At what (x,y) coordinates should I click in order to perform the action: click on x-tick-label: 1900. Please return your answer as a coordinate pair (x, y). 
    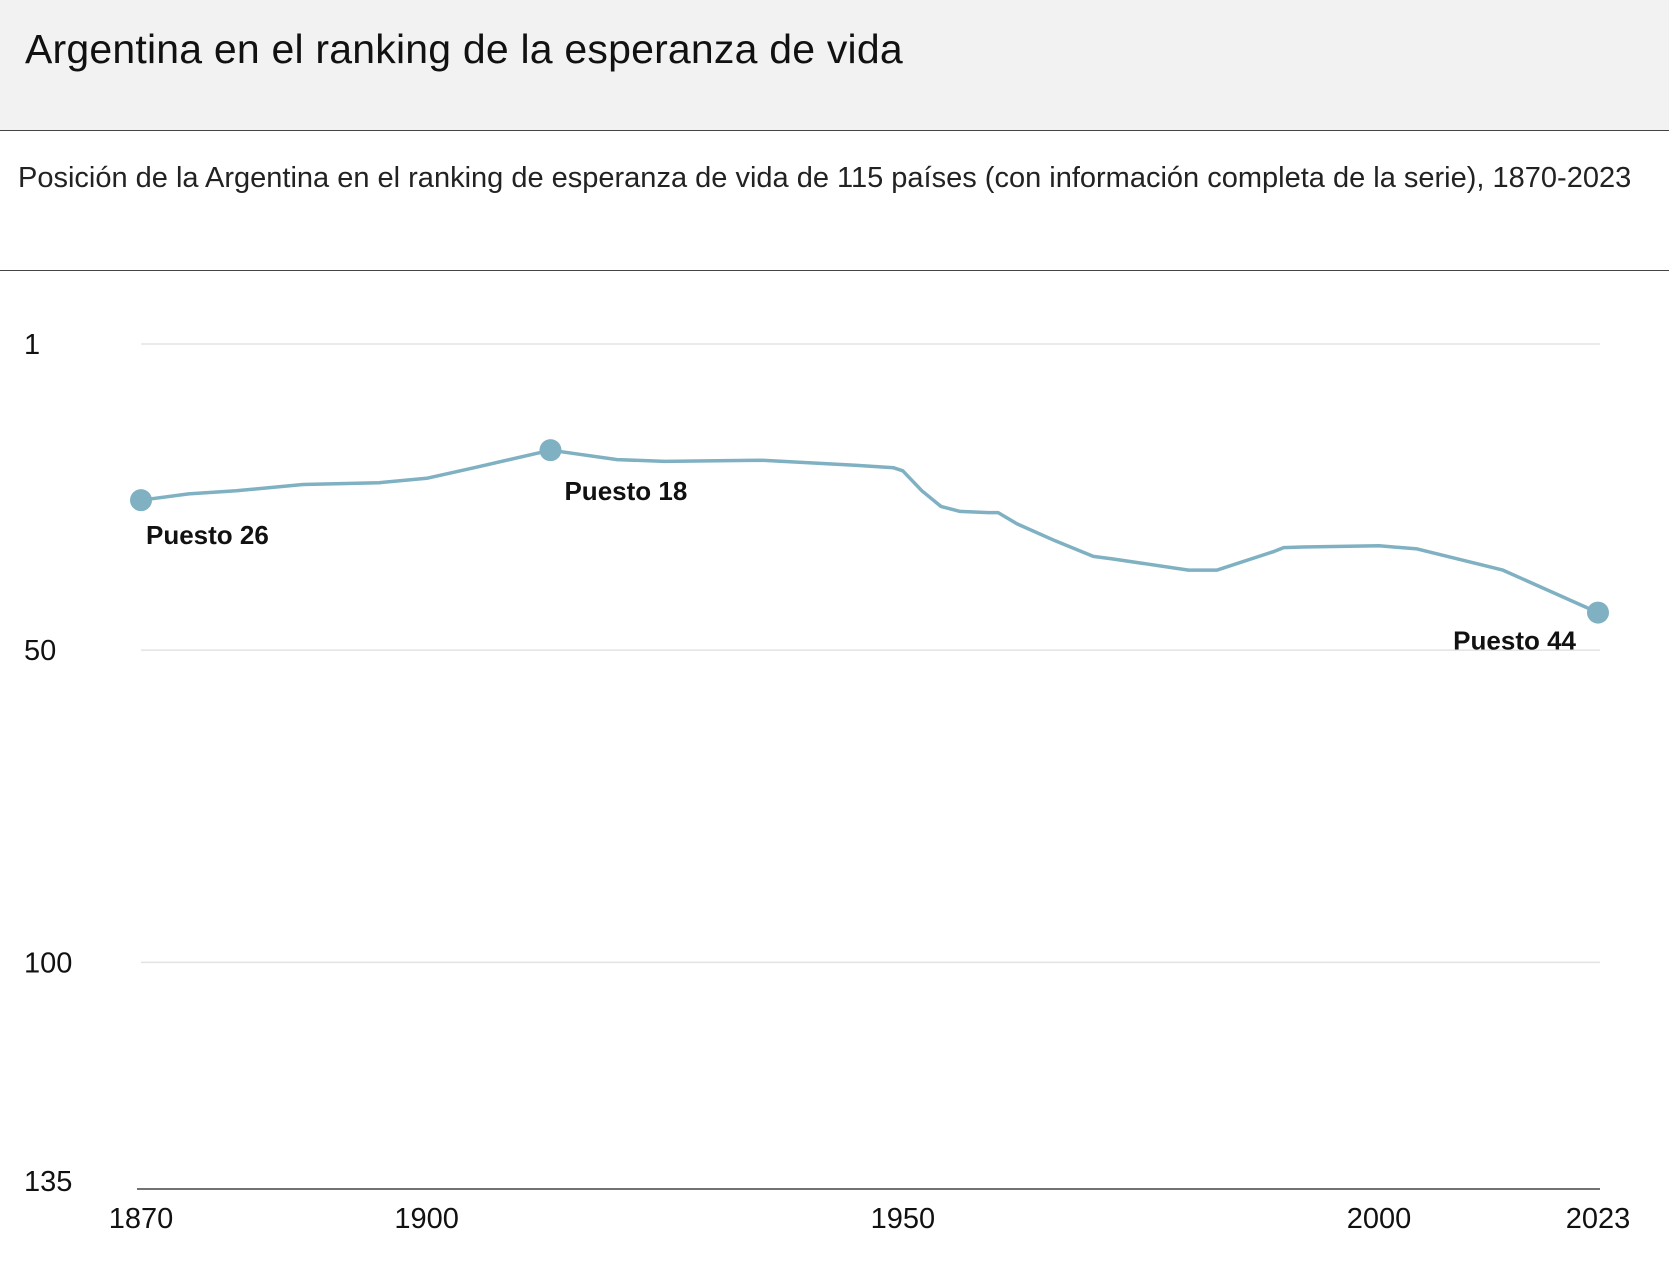
    Looking at the image, I should click on (426, 1219).